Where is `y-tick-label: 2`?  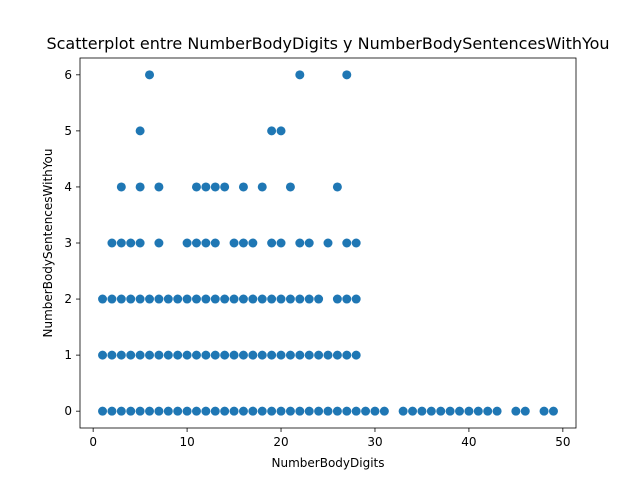
y-tick-label: 2 is located at coordinates (68, 299).